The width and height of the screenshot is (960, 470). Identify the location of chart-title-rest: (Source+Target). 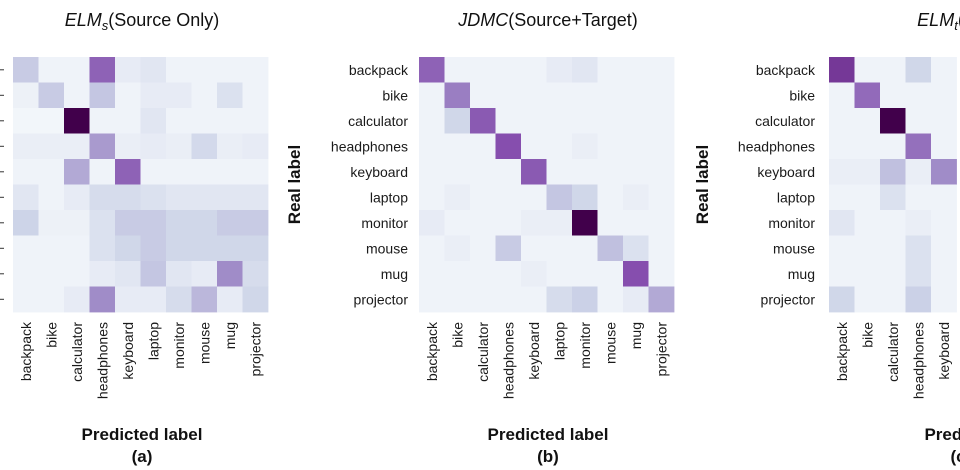
(573, 20).